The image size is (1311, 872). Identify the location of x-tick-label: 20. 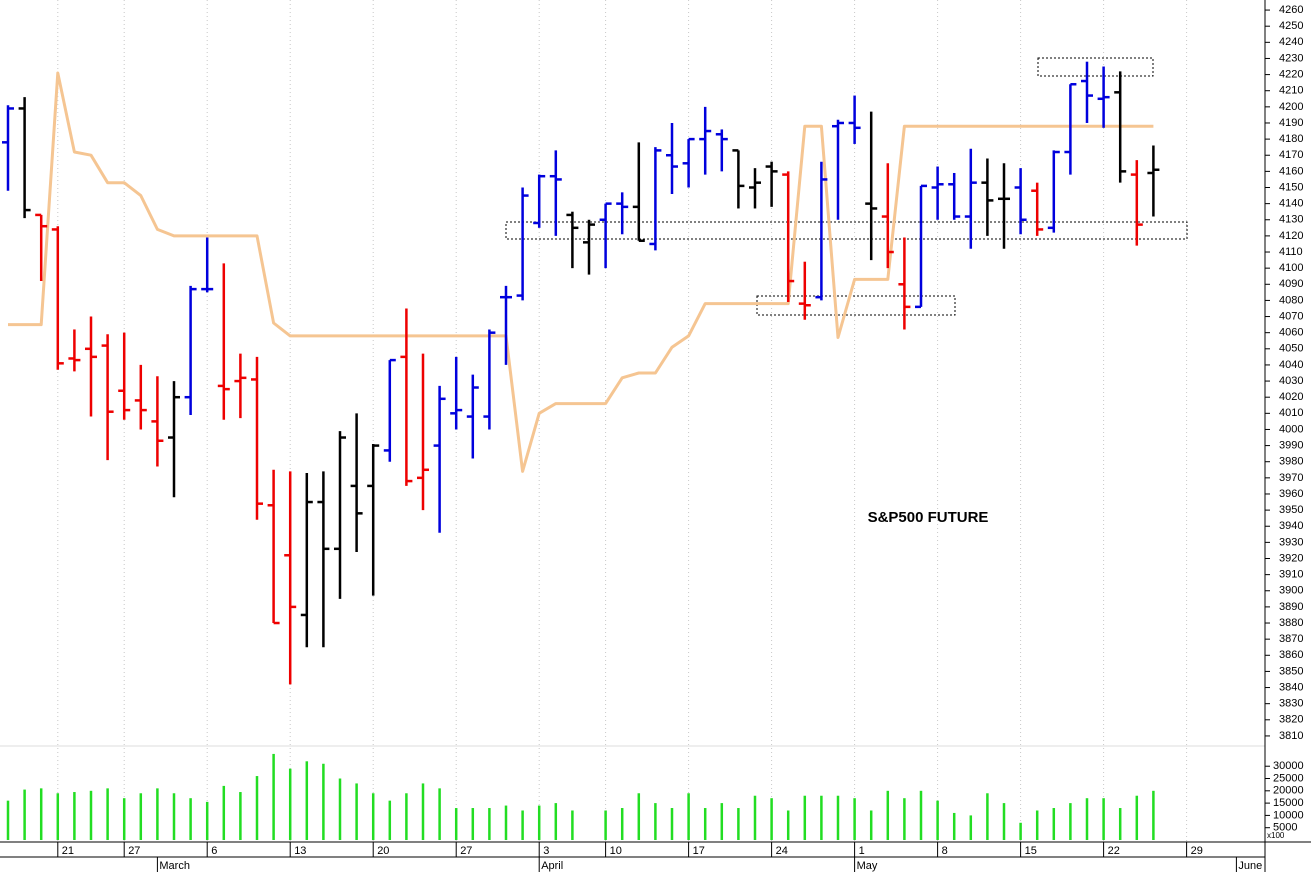
(383, 851).